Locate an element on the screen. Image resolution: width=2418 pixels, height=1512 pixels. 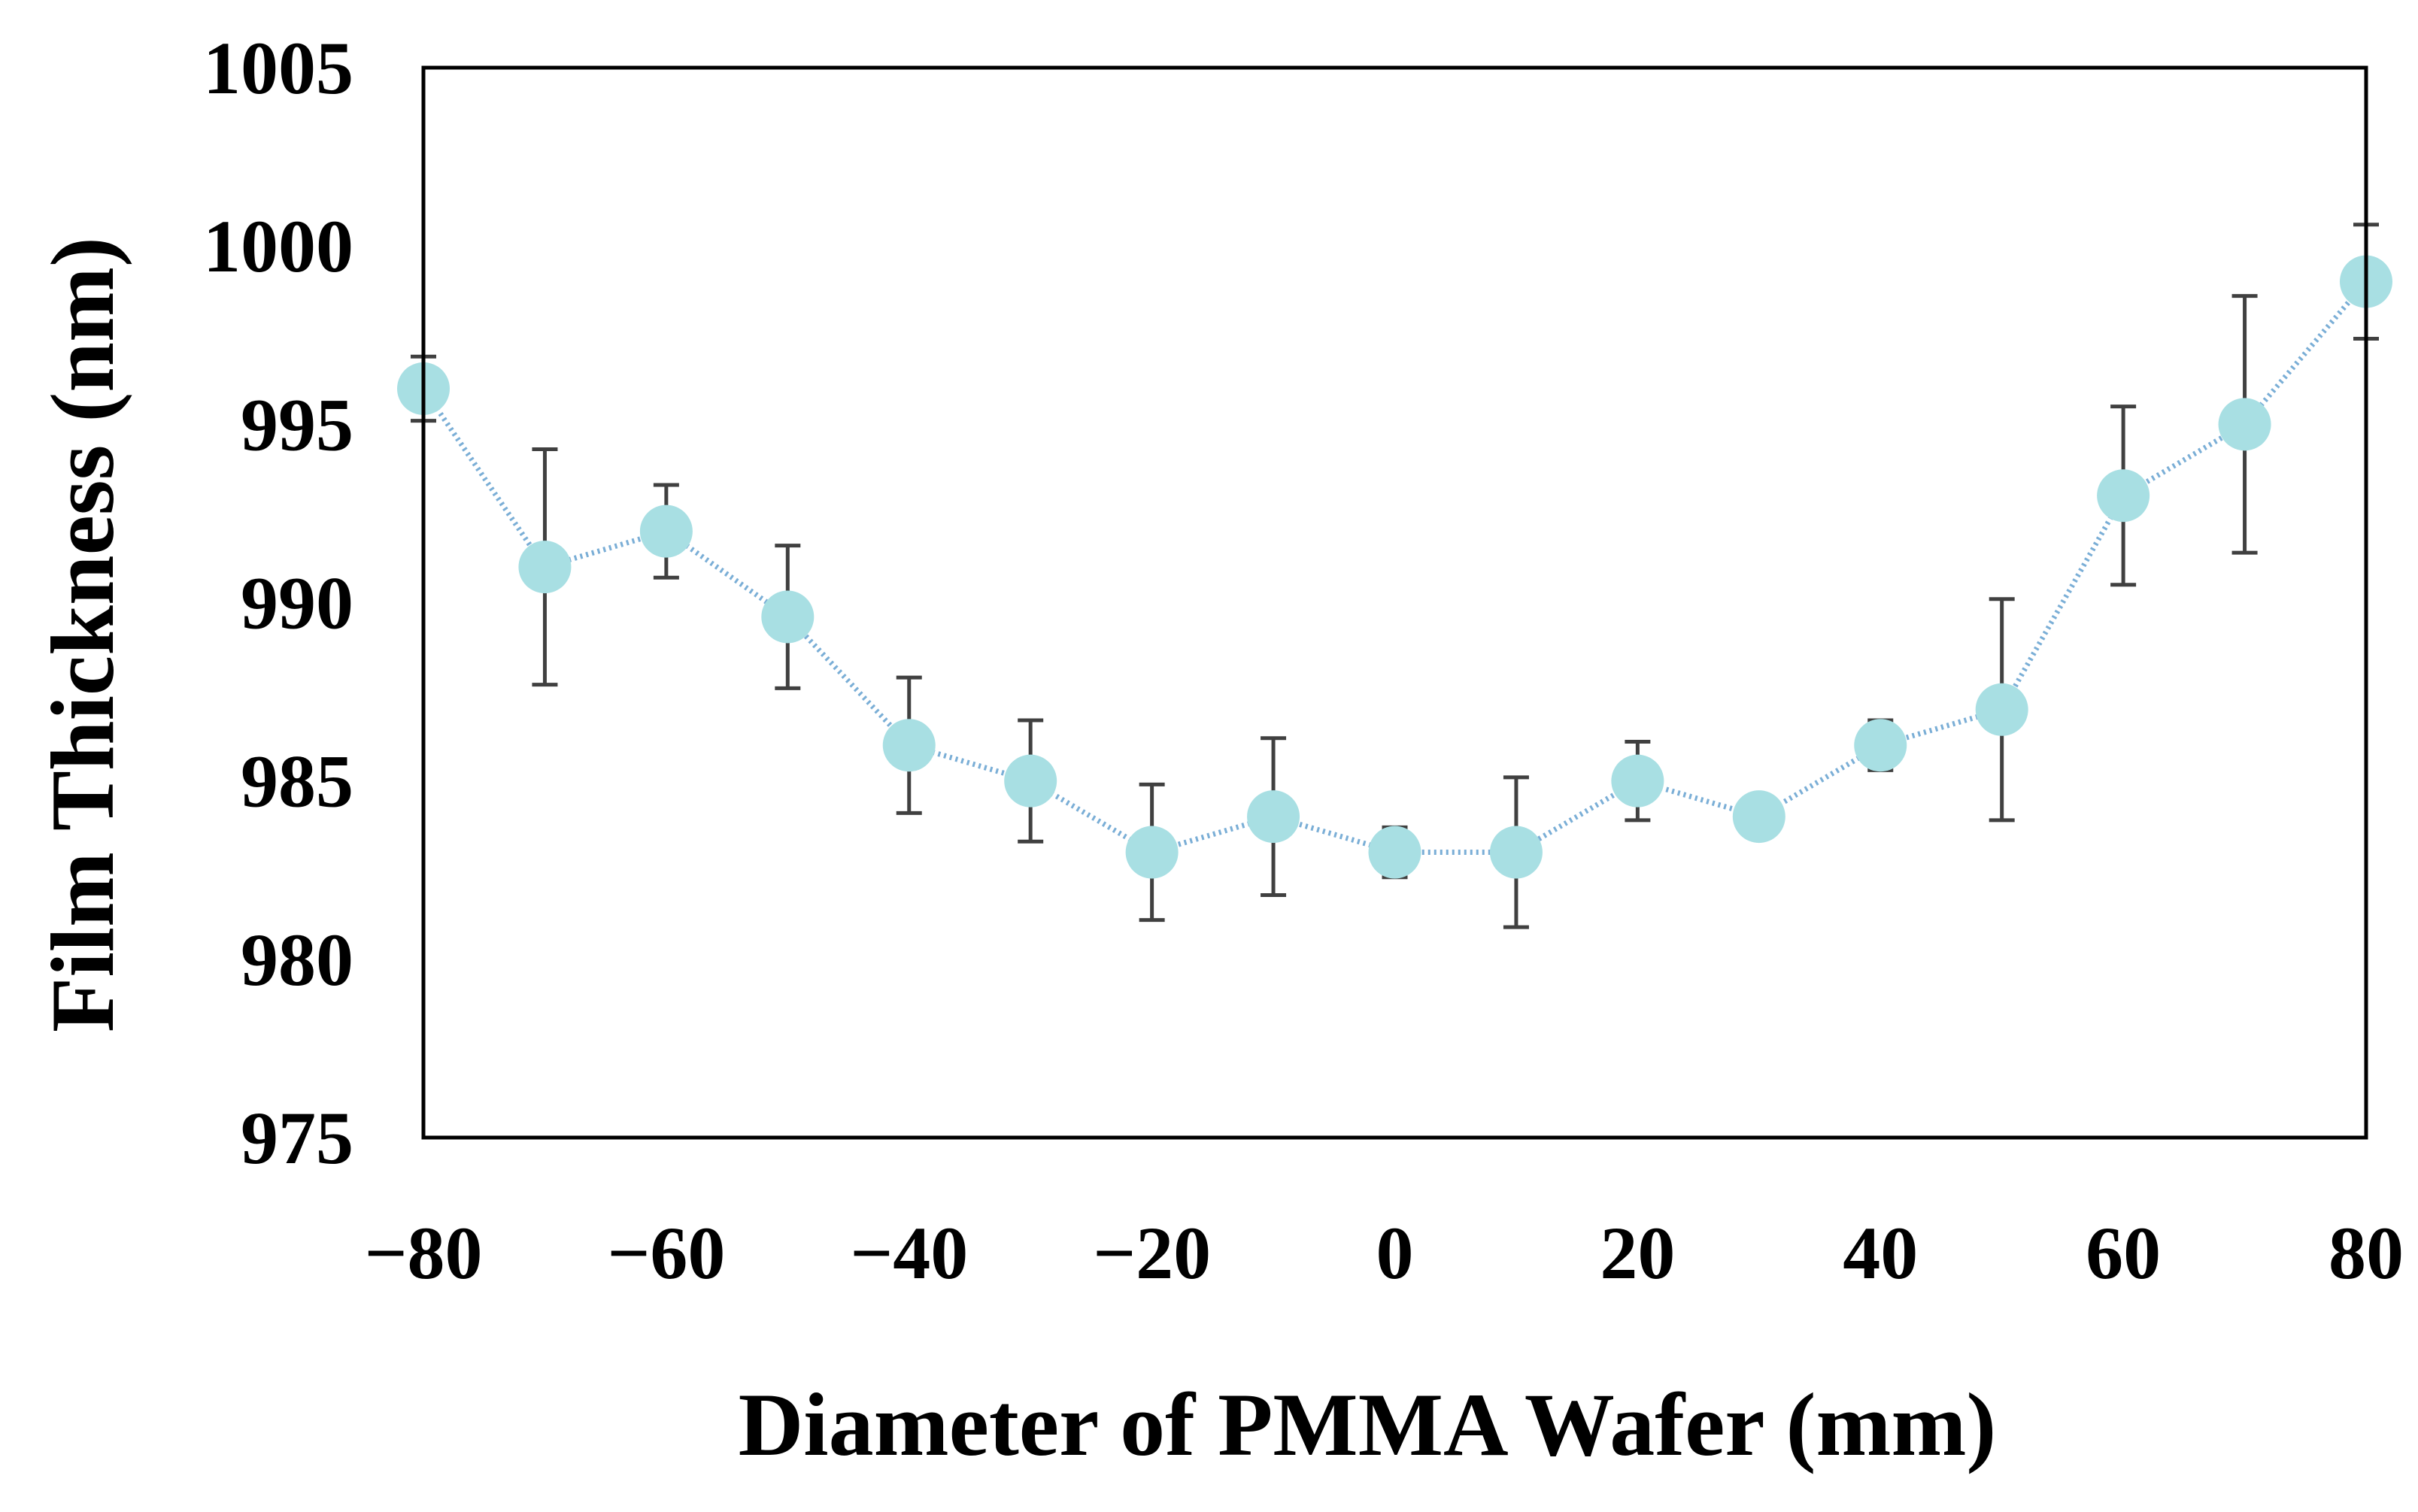
y-axis-ticks: 975 980 985 990 995 1000 1005 is located at coordinates (278, 603).